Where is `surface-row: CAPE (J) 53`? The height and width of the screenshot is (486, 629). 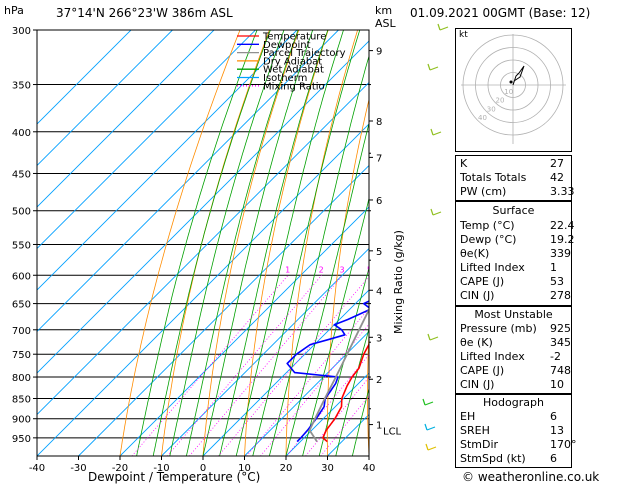
surface-row: CAPE (J) 53 is located at coordinates (513, 282).